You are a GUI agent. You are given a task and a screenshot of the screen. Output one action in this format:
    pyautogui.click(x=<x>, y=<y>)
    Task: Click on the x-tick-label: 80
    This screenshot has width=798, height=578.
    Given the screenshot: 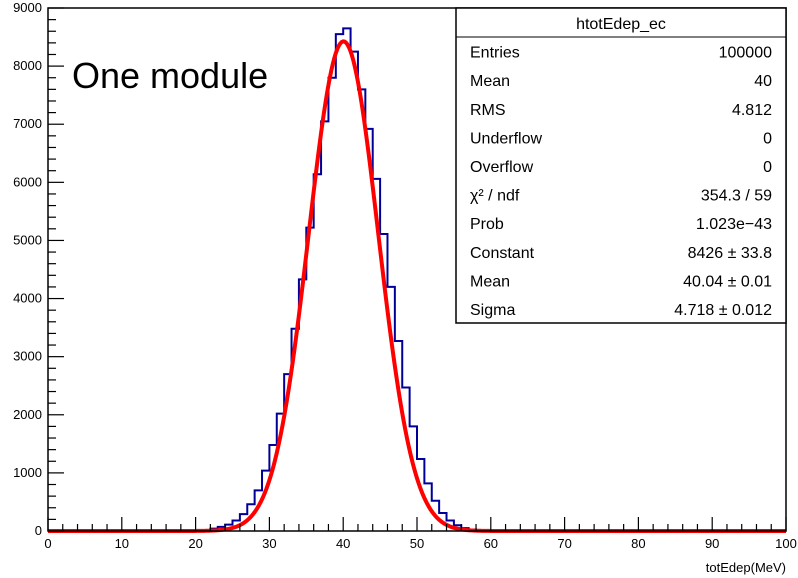 What is the action you would take?
    pyautogui.click(x=638, y=543)
    